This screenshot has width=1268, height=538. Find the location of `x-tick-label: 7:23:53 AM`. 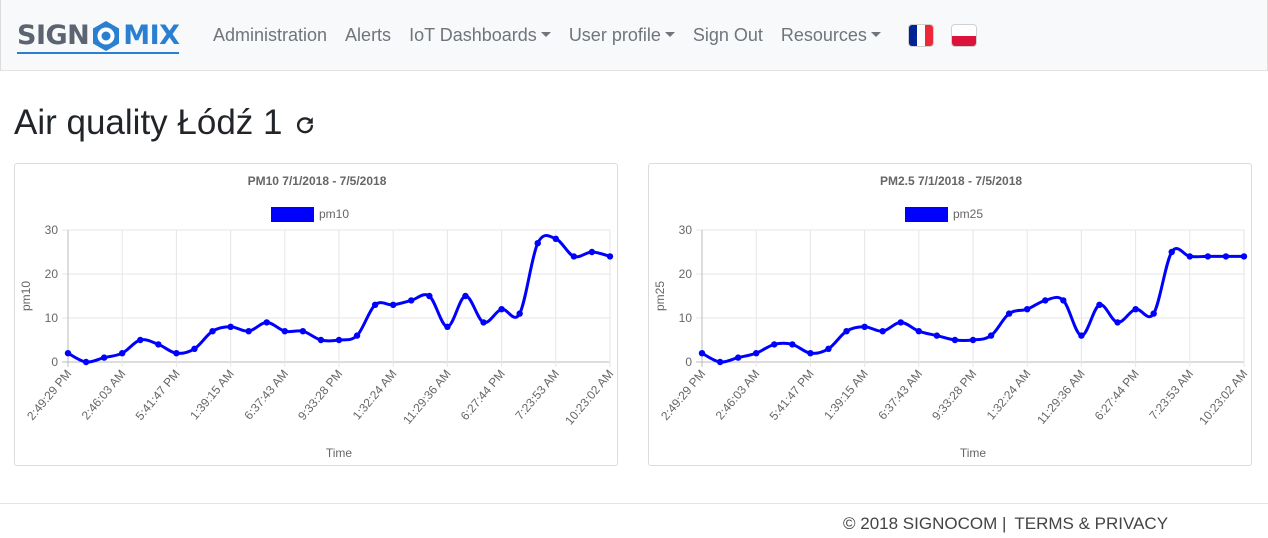

x-tick-label: 7:23:53 AM is located at coordinates (537, 395).